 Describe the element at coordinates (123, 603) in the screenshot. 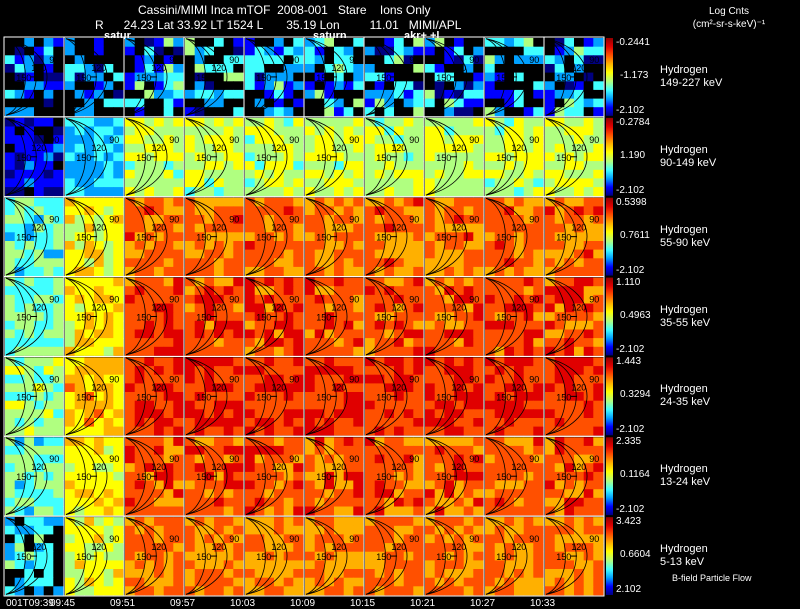

I see `time-tick-label: 09:51` at that location.